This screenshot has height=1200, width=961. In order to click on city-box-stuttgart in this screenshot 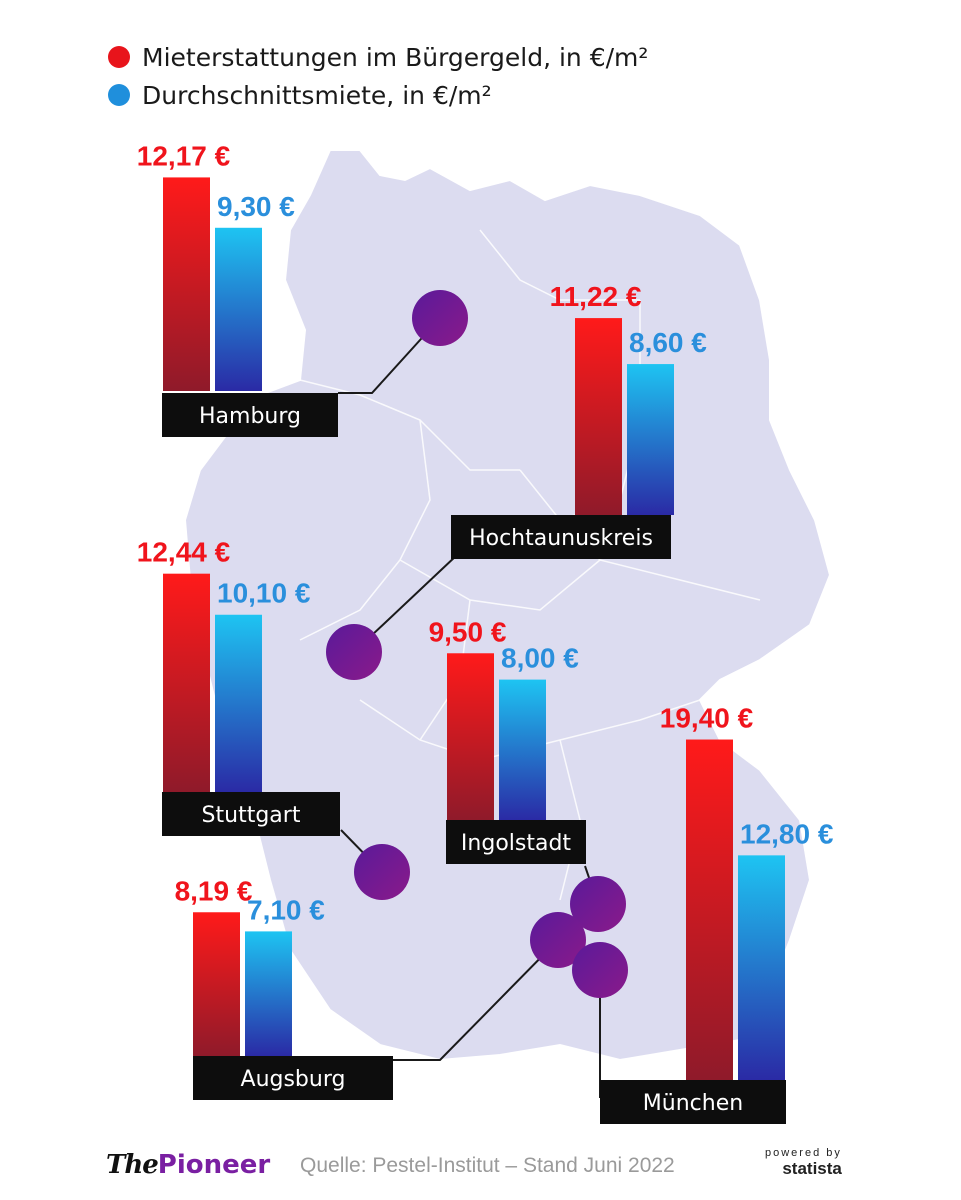, I will do `click(251, 814)`.